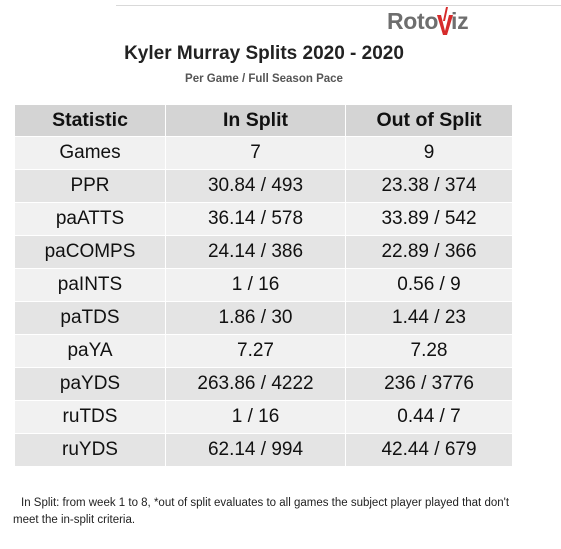 This screenshot has height=549, width=561. Describe the element at coordinates (255, 219) in the screenshot. I see `in-split-cell: 36.14 / 578` at that location.